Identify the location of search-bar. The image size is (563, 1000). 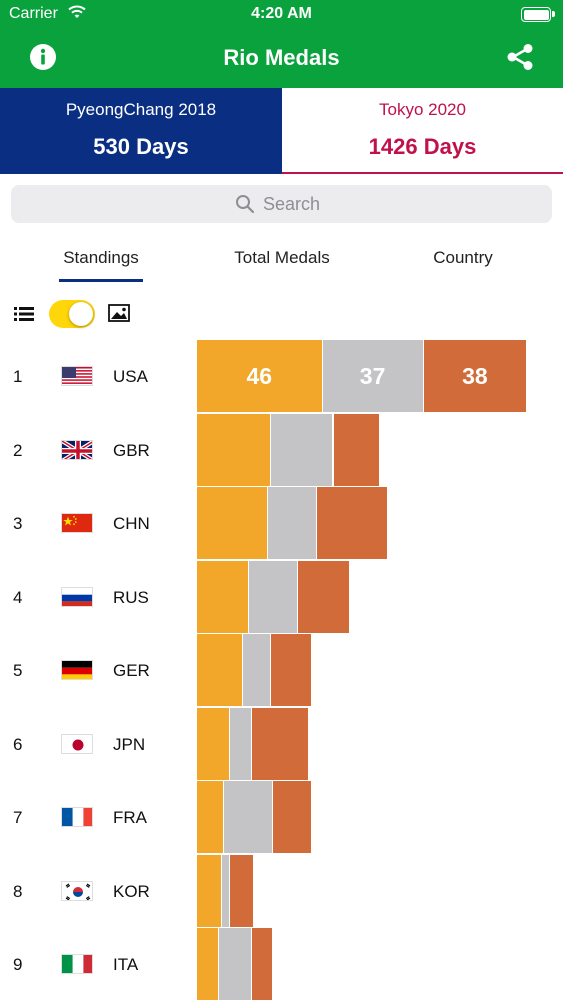
(281, 204).